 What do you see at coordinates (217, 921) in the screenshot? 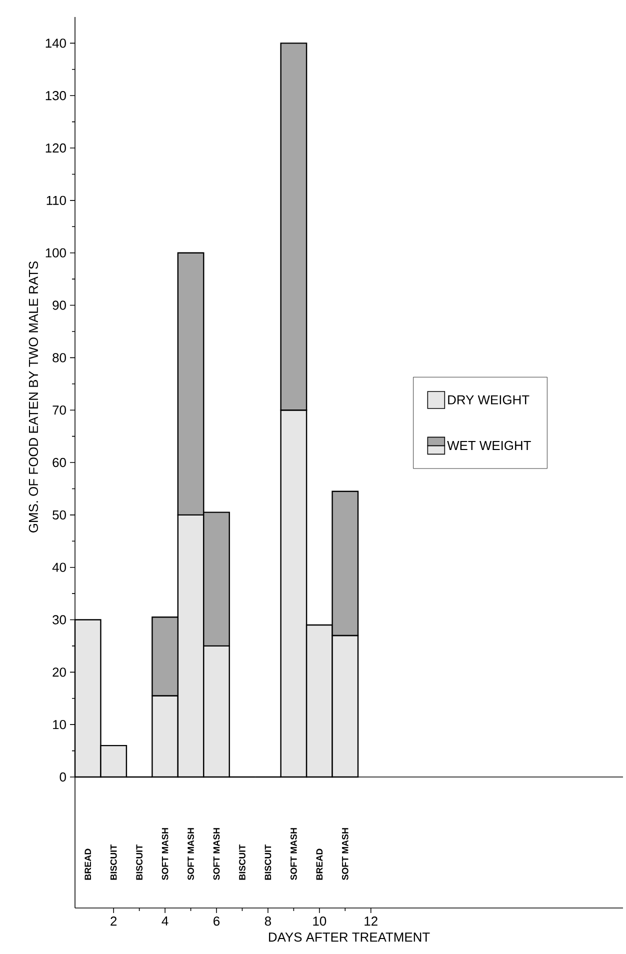
I see `x-tick-label: 6` at bounding box center [217, 921].